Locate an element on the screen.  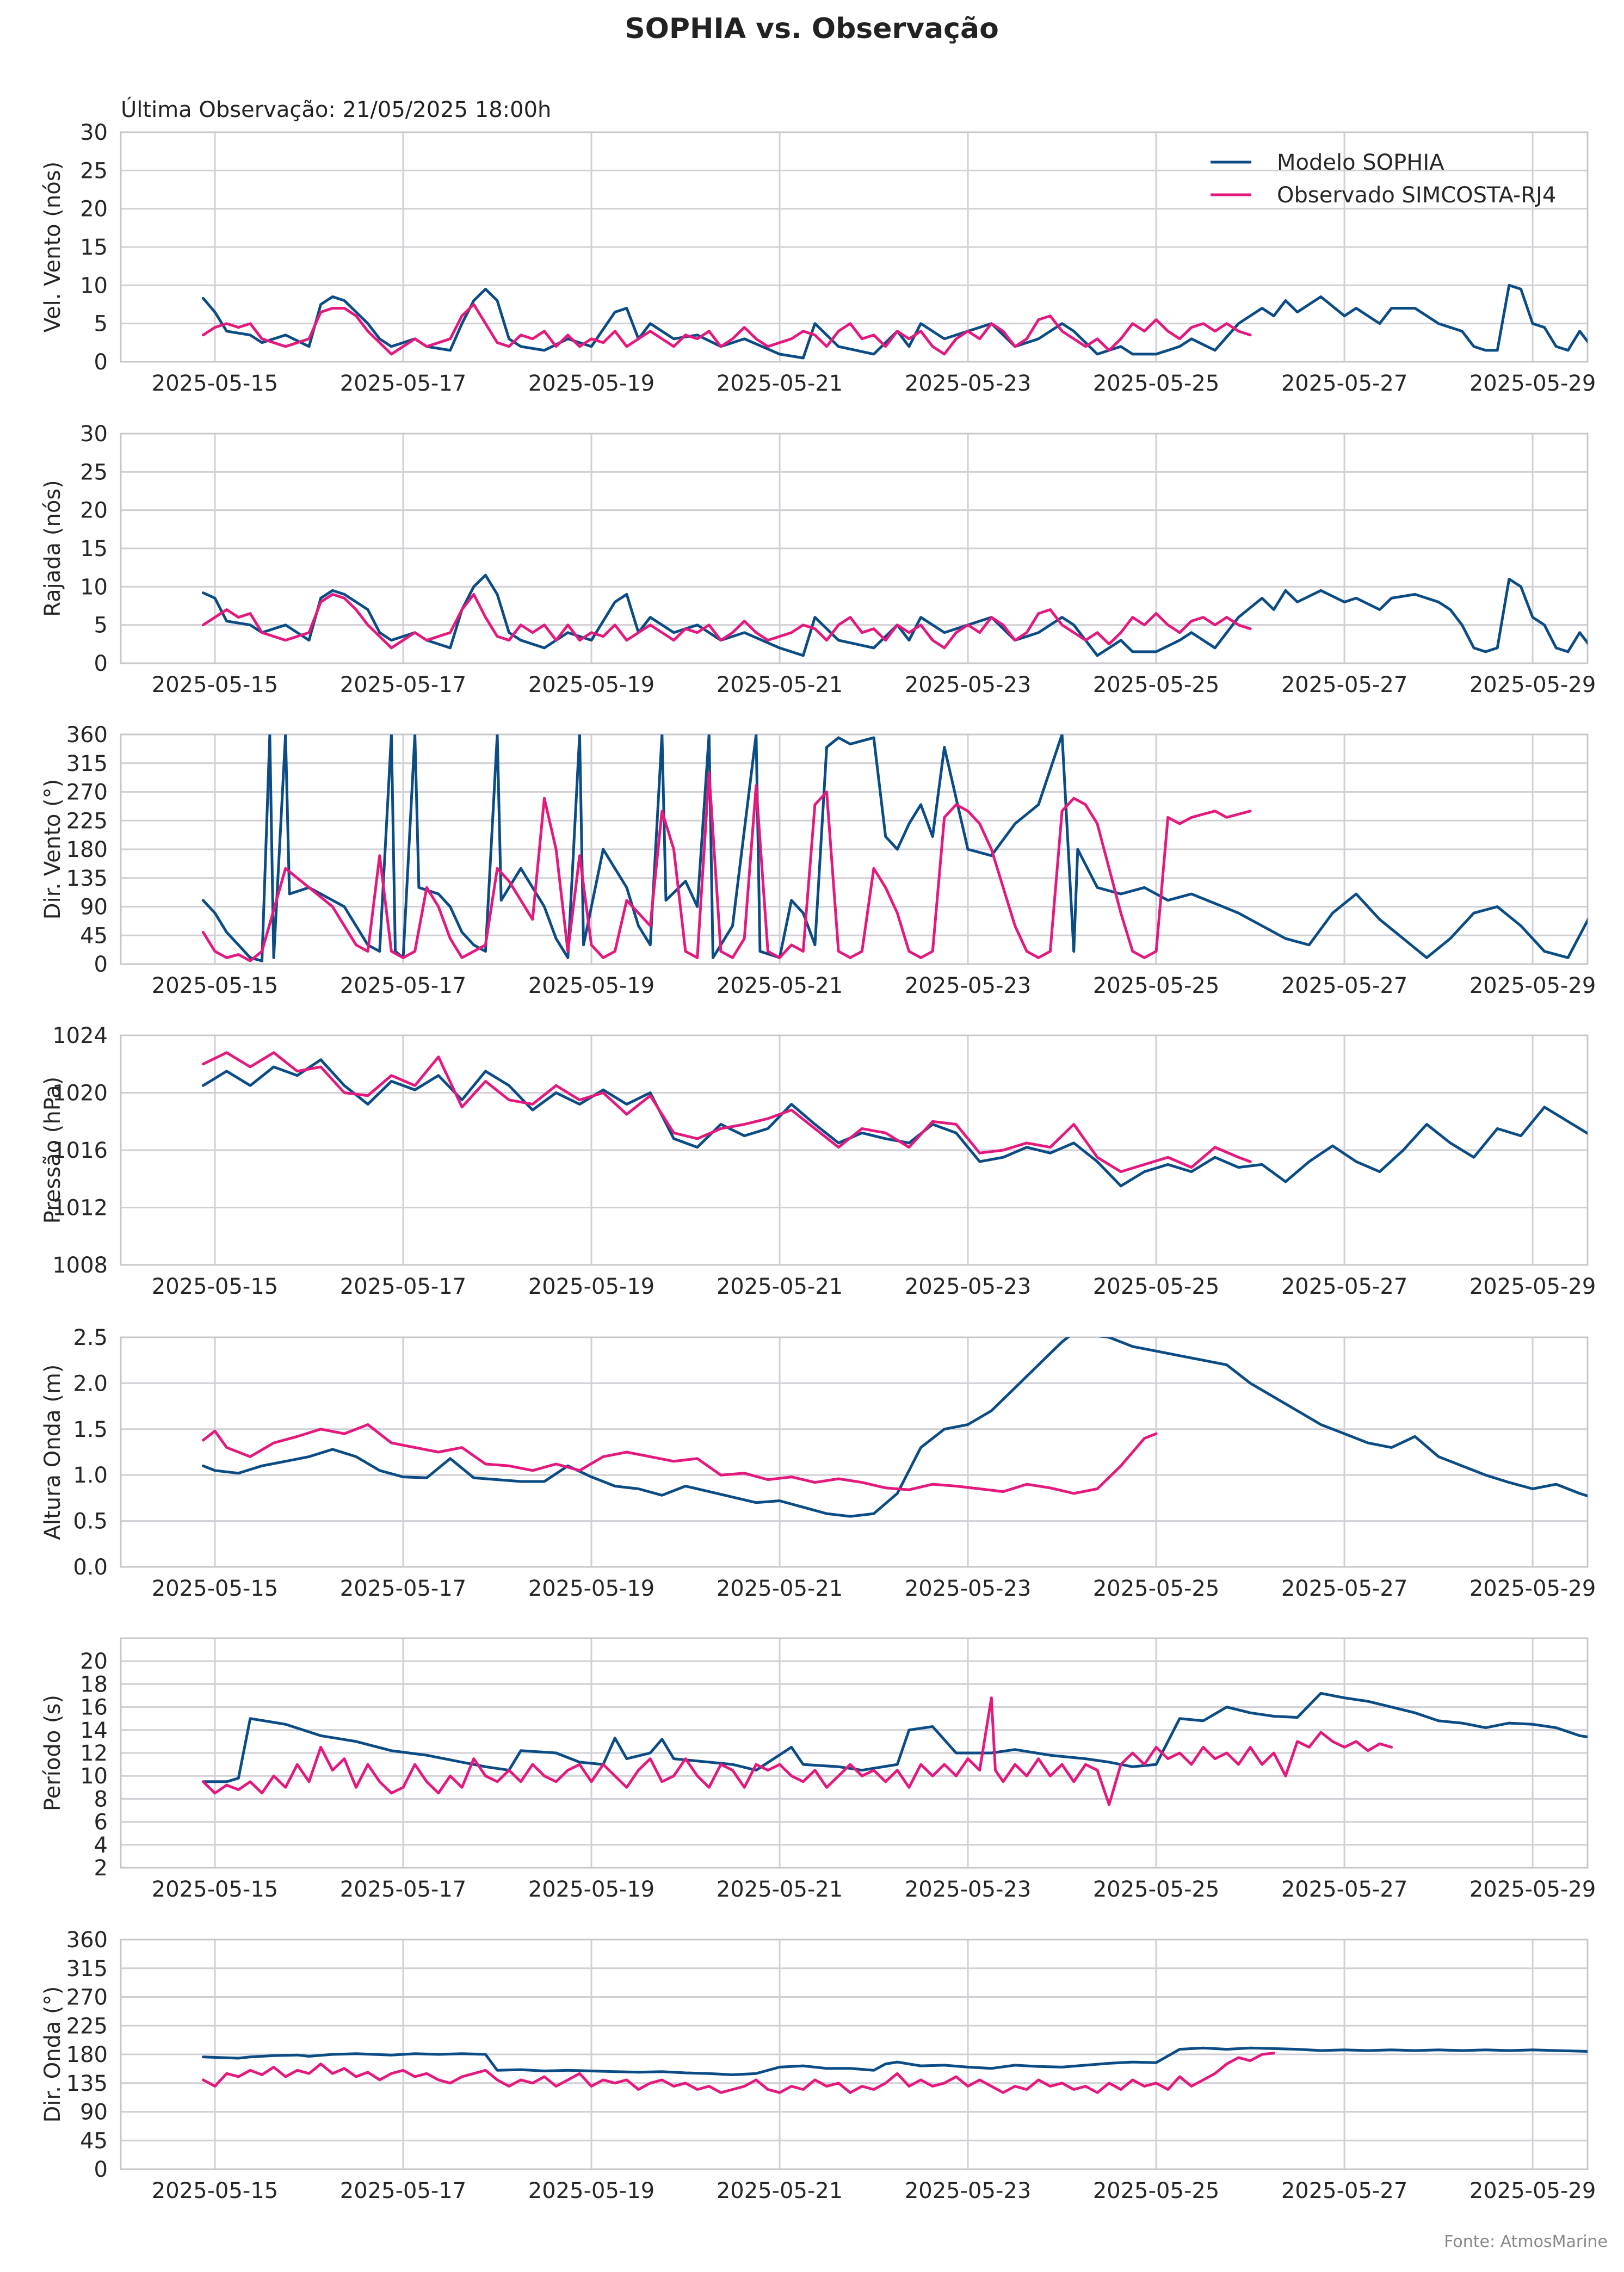
y-tick-label: 14 is located at coordinates (94, 1730).